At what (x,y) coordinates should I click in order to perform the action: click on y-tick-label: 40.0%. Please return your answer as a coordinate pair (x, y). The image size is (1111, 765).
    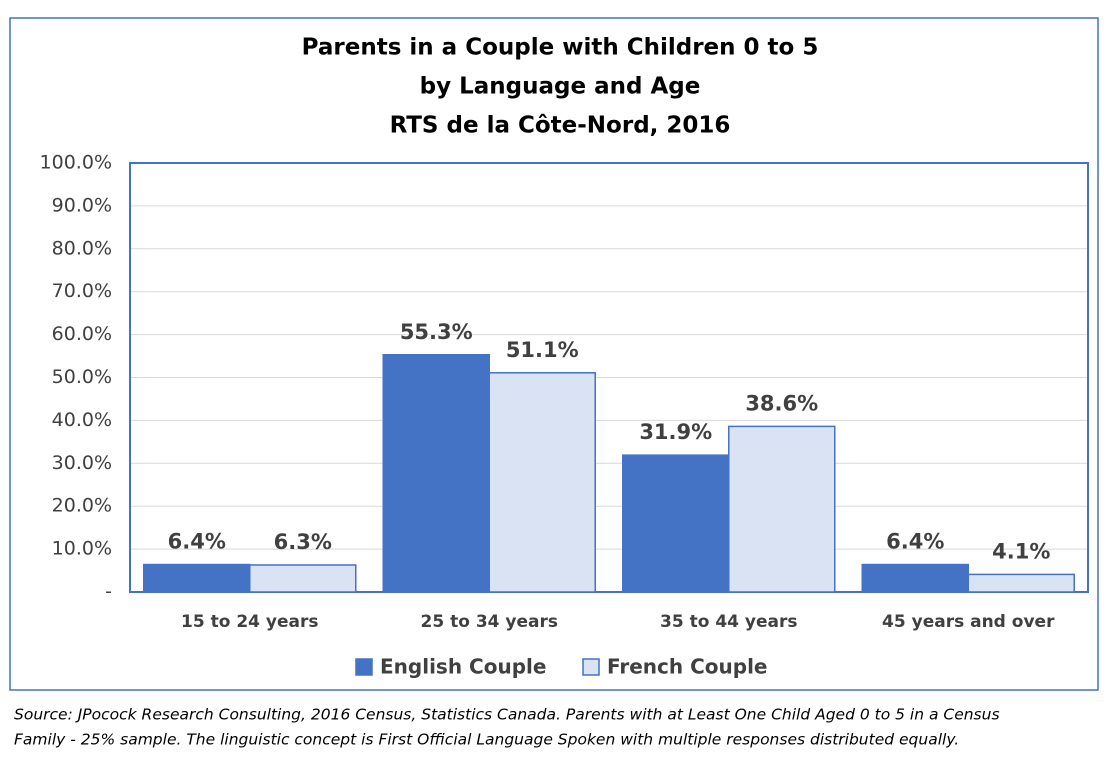
    Looking at the image, I should click on (82, 420).